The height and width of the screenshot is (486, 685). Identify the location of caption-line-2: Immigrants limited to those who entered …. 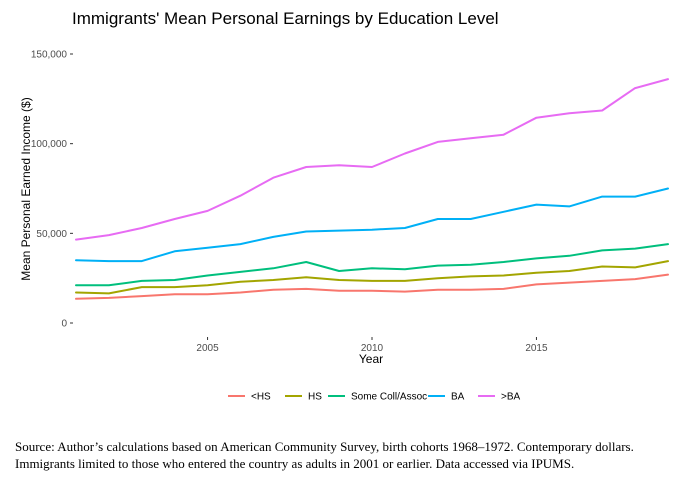
(295, 463).